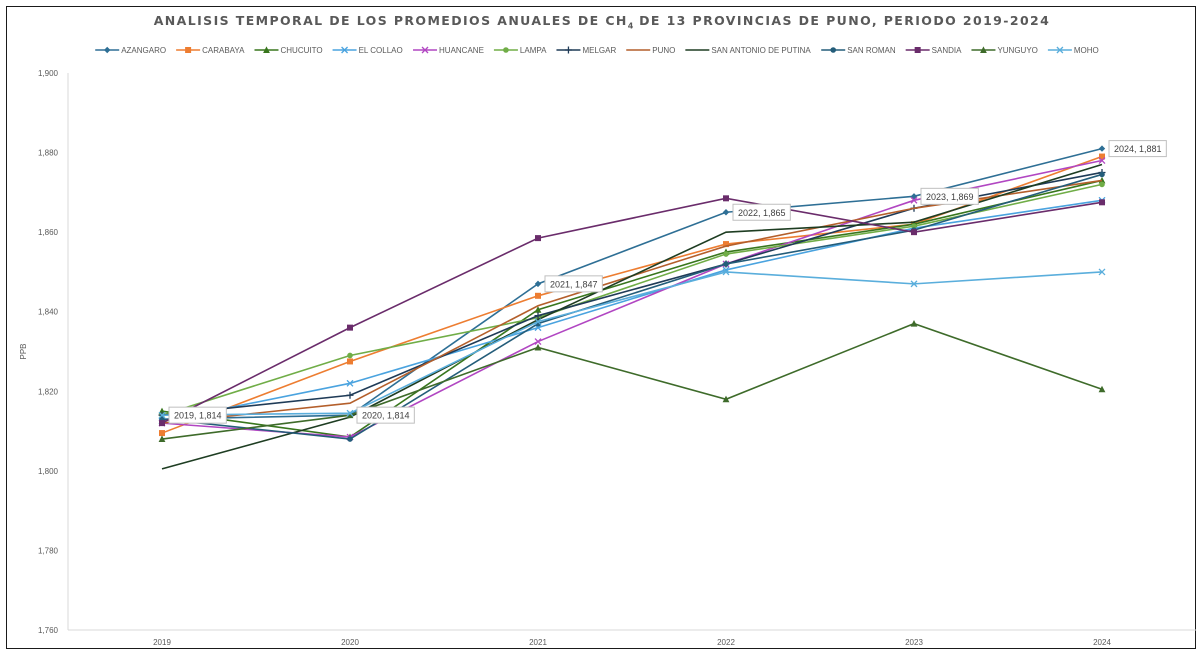  Describe the element at coordinates (107, 50) in the screenshot. I see `legend-marker-azangaro` at that location.